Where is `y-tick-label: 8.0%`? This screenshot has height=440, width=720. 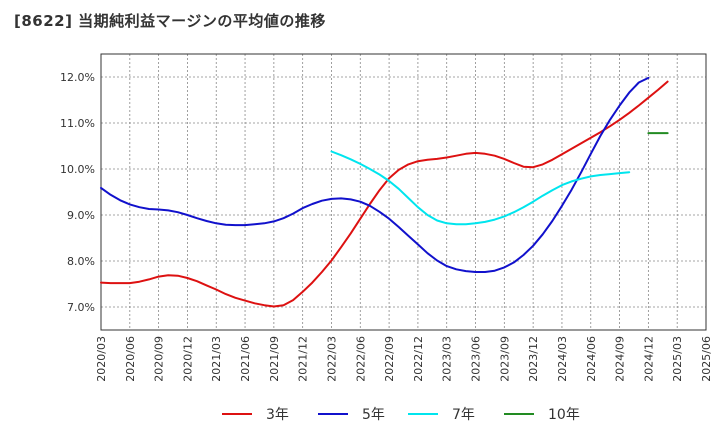 y-tick-label: 8.0% is located at coordinates (81, 261).